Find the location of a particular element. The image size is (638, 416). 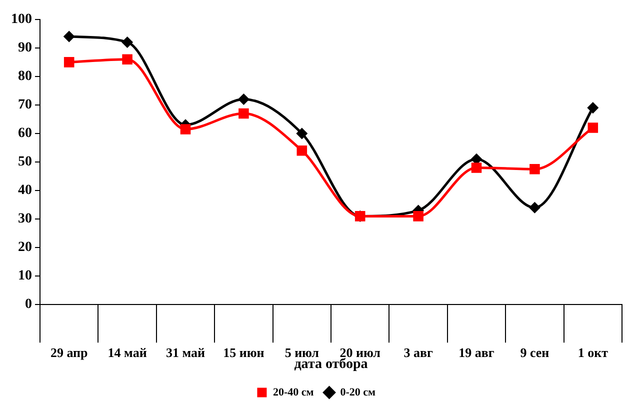

y-tick-label: 20 is located at coordinates (25, 248).